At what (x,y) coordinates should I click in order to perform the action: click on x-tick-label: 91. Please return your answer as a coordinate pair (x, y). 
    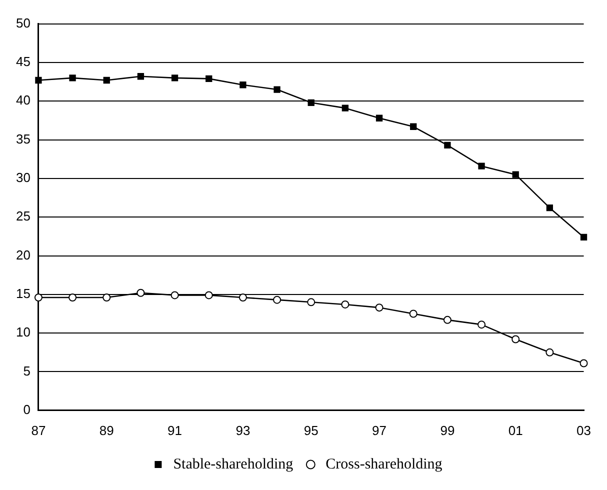
    Looking at the image, I should click on (175, 430).